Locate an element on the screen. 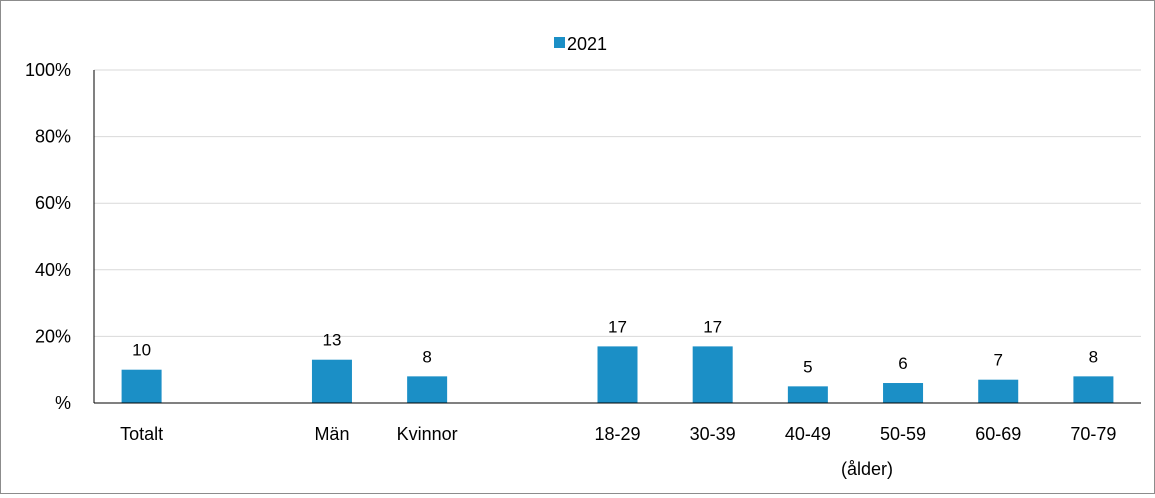 The image size is (1155, 498). data-label: 7 is located at coordinates (997, 360).